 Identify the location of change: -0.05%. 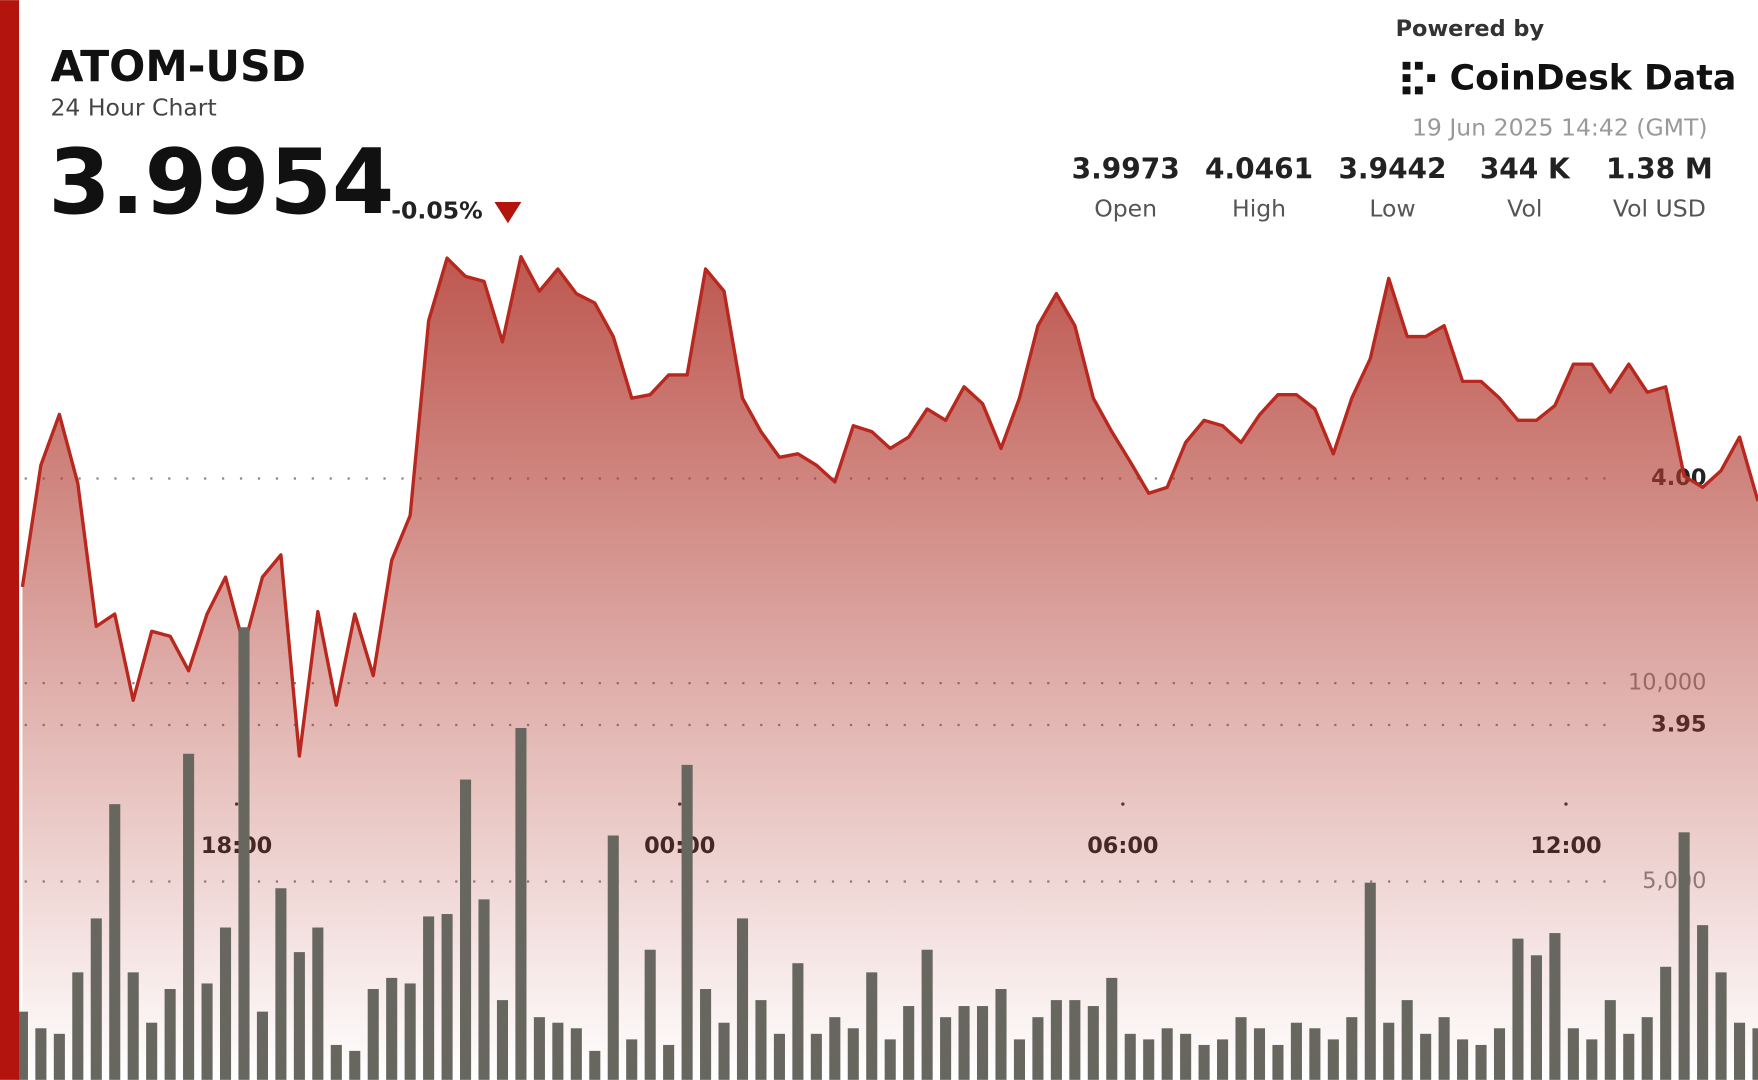
(436, 211).